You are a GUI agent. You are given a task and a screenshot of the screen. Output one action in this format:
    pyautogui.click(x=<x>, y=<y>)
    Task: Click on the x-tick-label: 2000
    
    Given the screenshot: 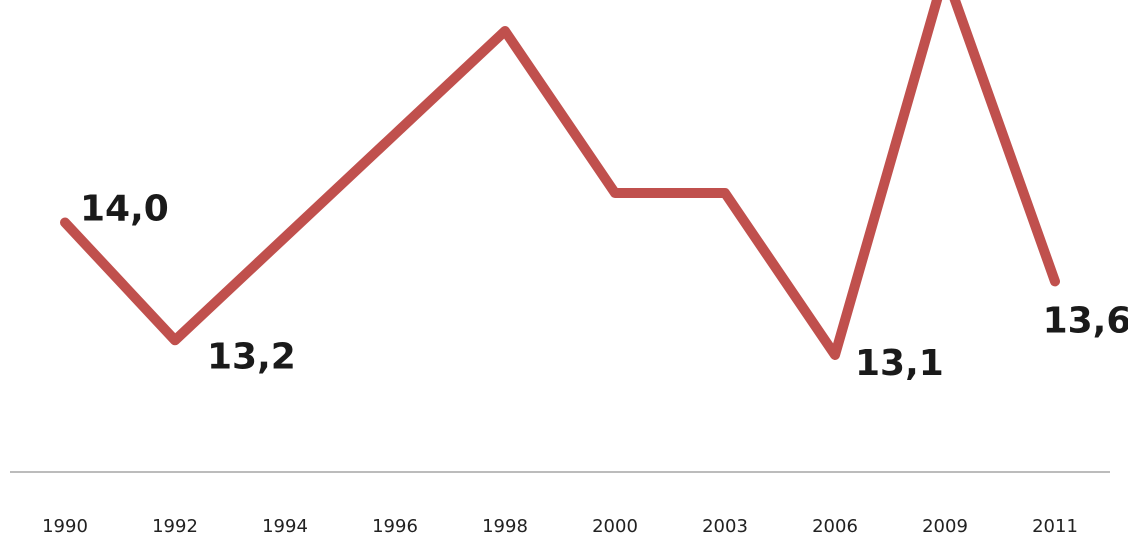 What is the action you would take?
    pyautogui.click(x=615, y=526)
    